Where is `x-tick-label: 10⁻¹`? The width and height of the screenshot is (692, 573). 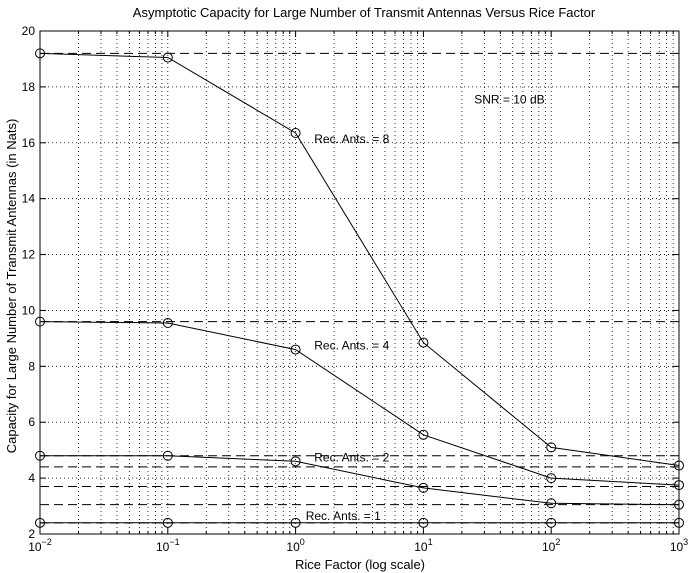 x-tick-label: 10⁻¹ is located at coordinates (168, 545).